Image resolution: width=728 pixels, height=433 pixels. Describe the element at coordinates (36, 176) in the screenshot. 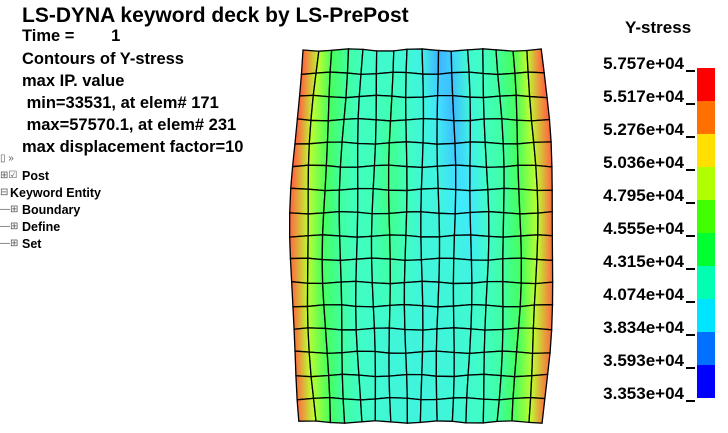

I see `tree-item-post: Post` at that location.